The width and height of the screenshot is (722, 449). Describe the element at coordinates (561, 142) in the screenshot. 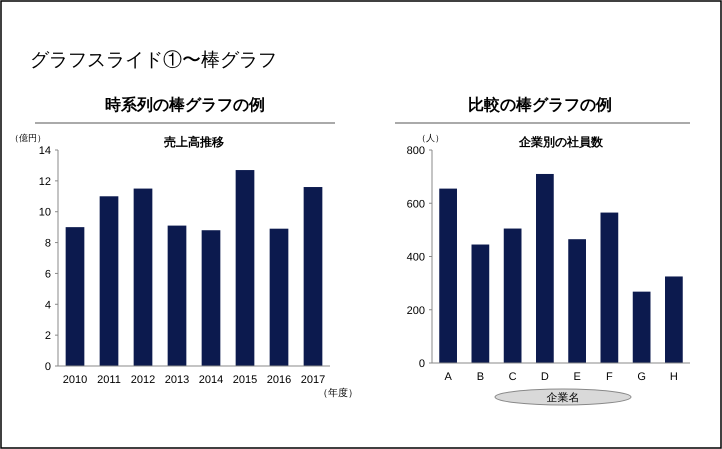

I see `chart-subtitle: 企業別の社員数` at that location.